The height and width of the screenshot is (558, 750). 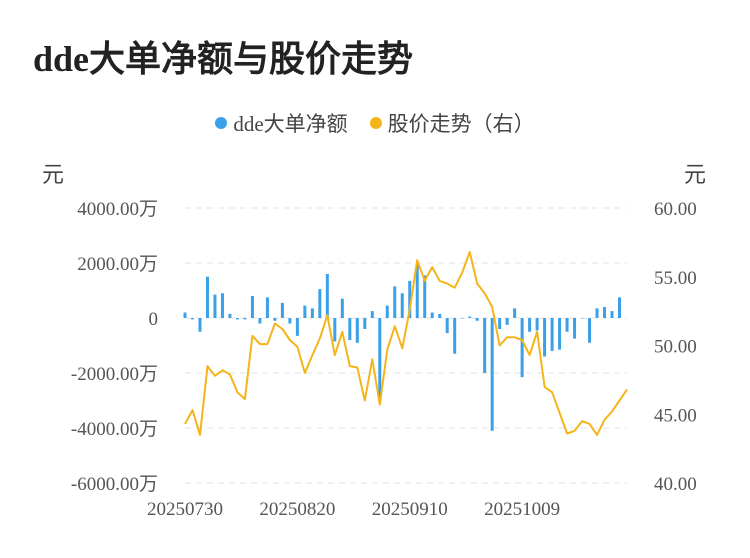 What do you see at coordinates (114, 484) in the screenshot?
I see `left-tick-label: -6000.00万` at bounding box center [114, 484].